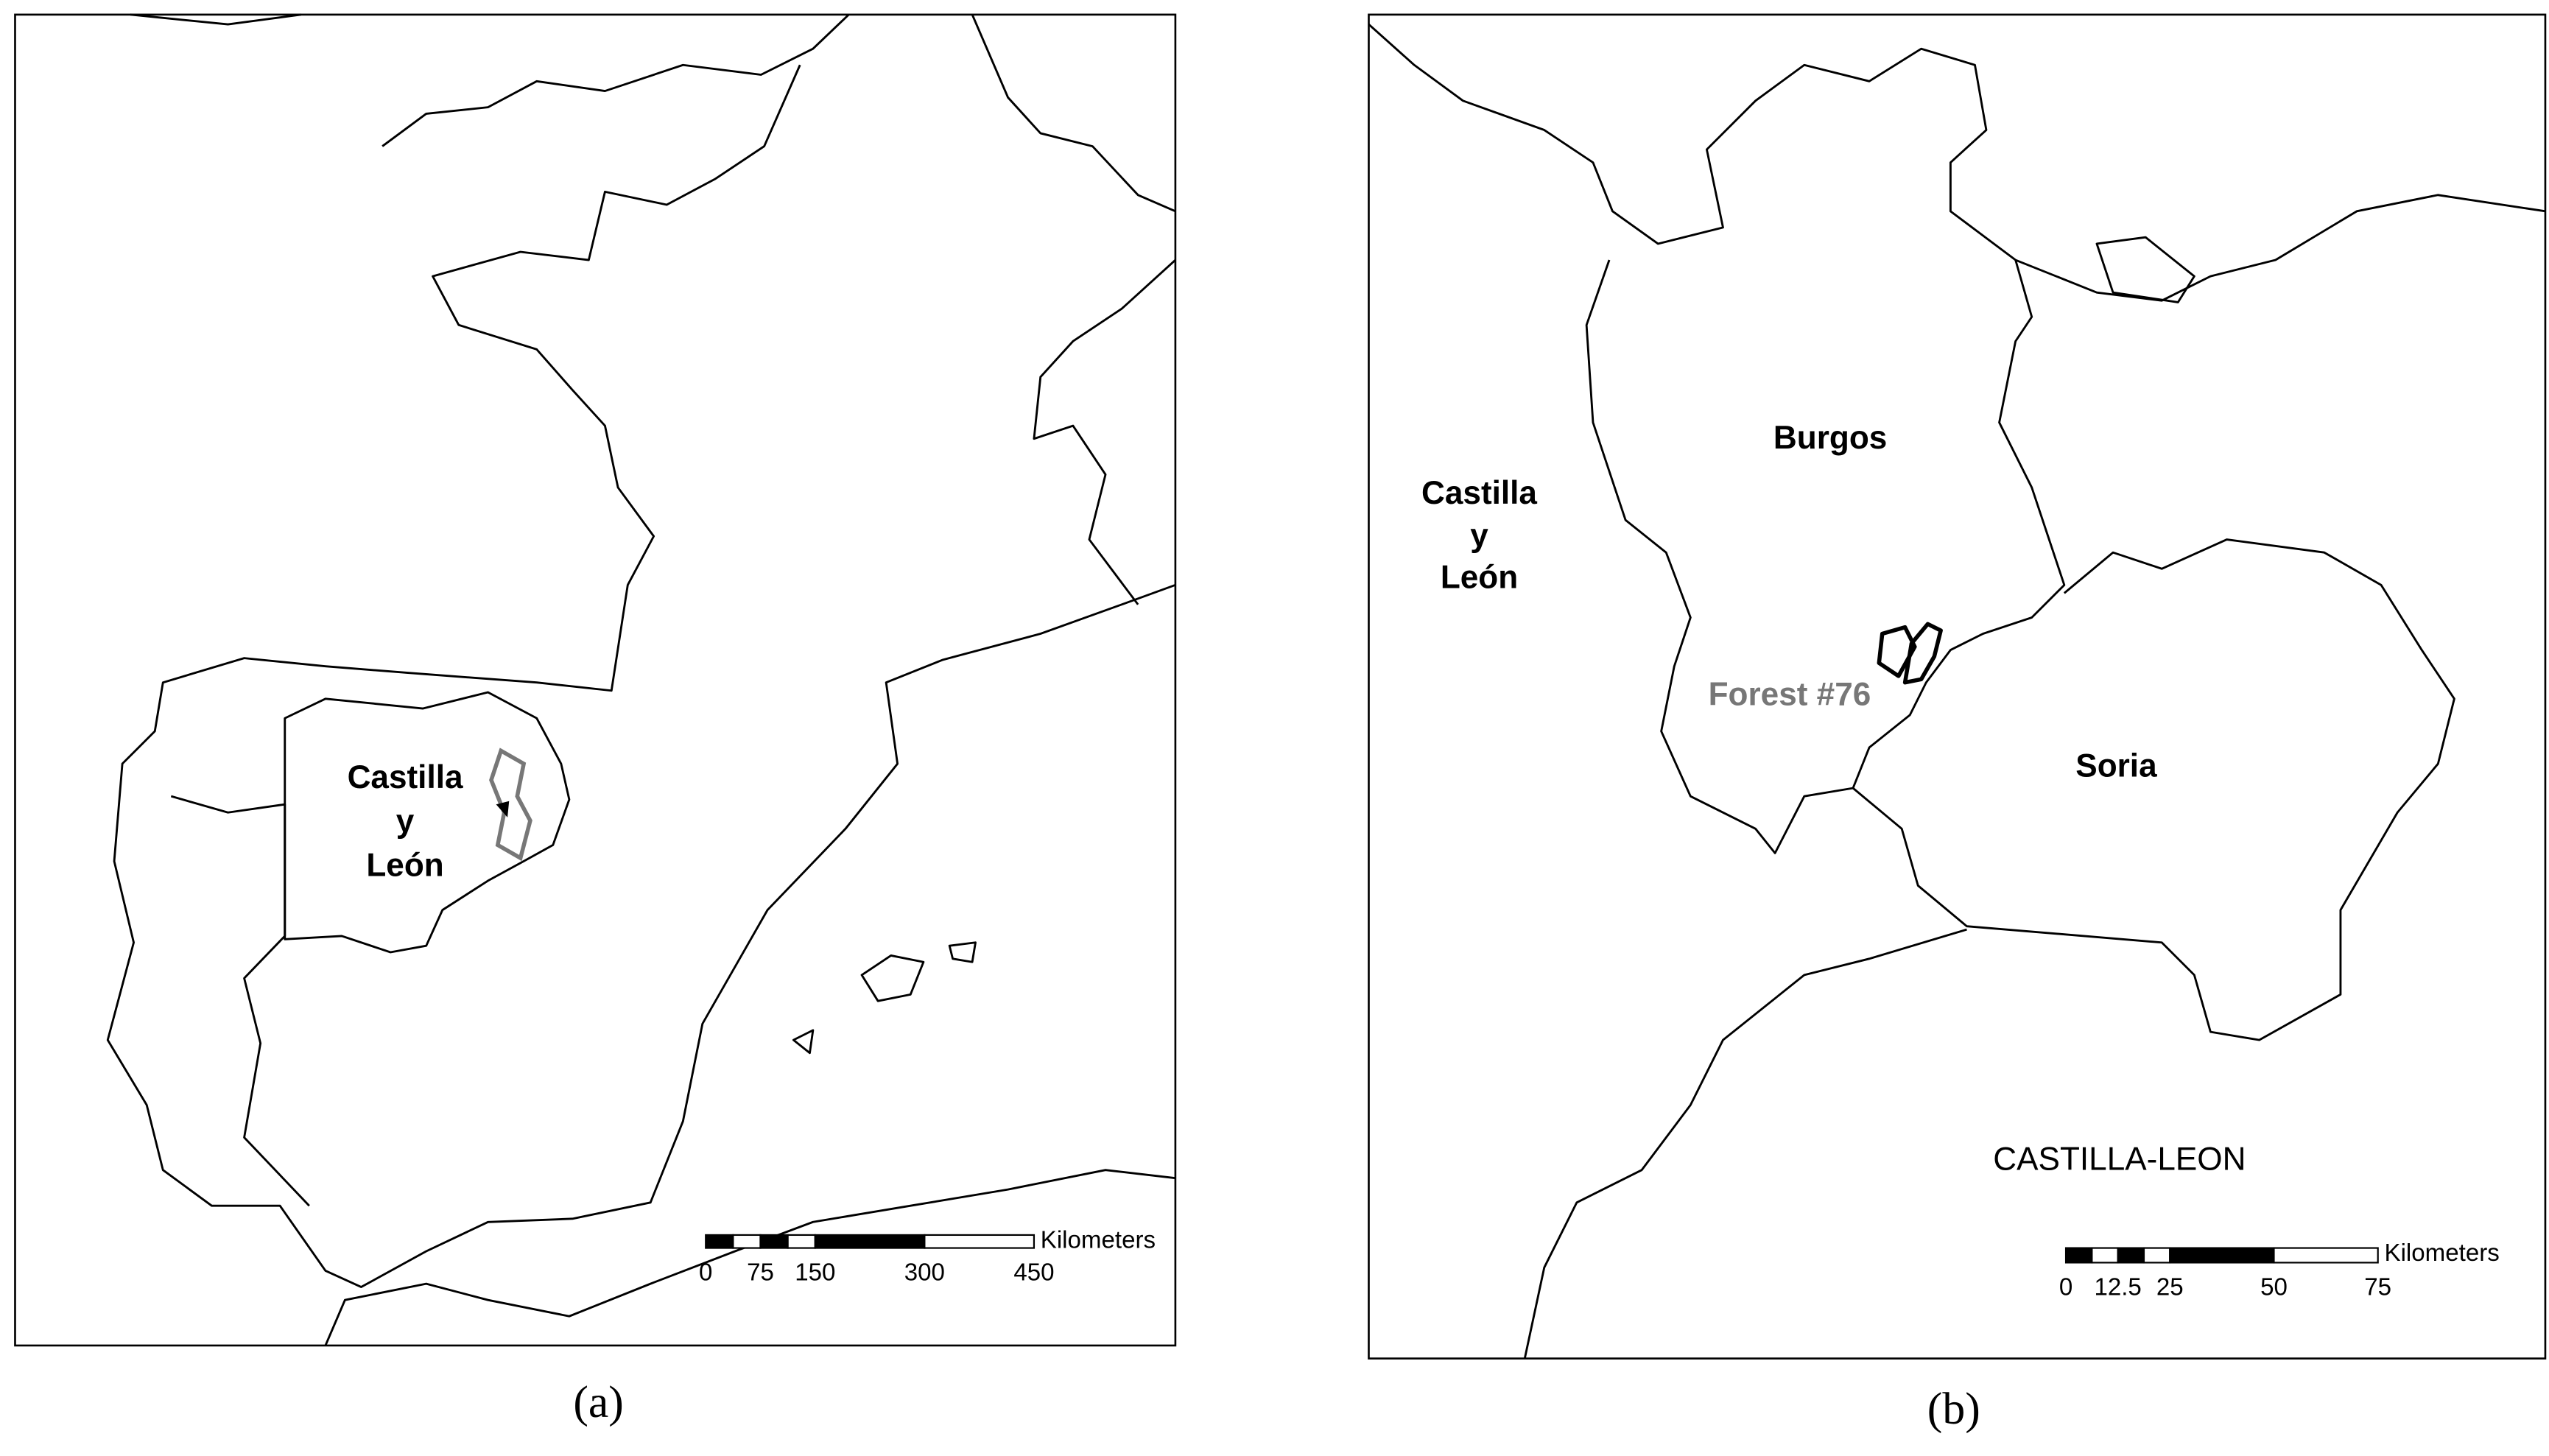 This screenshot has width=2549, height=1456. What do you see at coordinates (2279, 1270) in the screenshot?
I see `scale-bar: 0 12.5 25 50 75 Kilometers` at bounding box center [2279, 1270].